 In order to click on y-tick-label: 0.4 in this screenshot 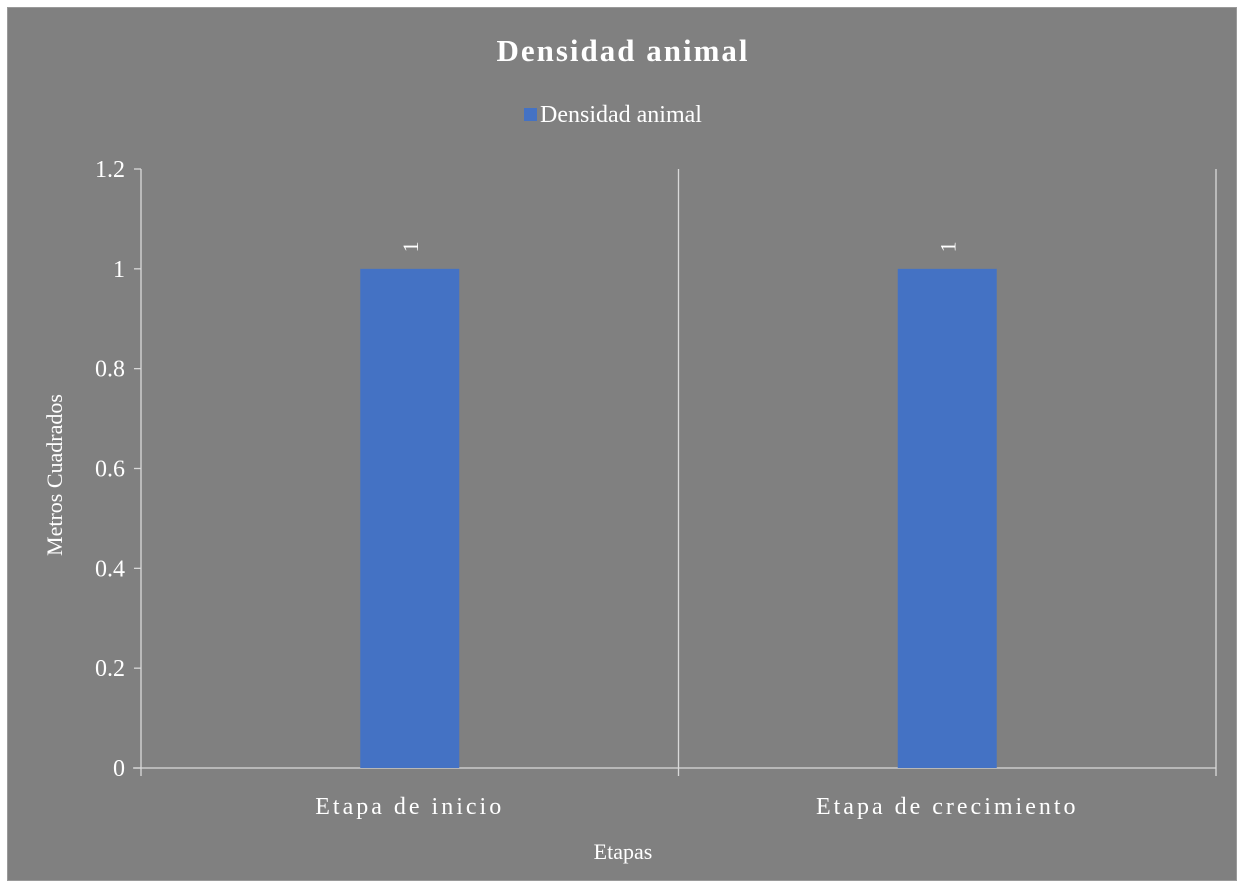, I will do `click(110, 569)`.